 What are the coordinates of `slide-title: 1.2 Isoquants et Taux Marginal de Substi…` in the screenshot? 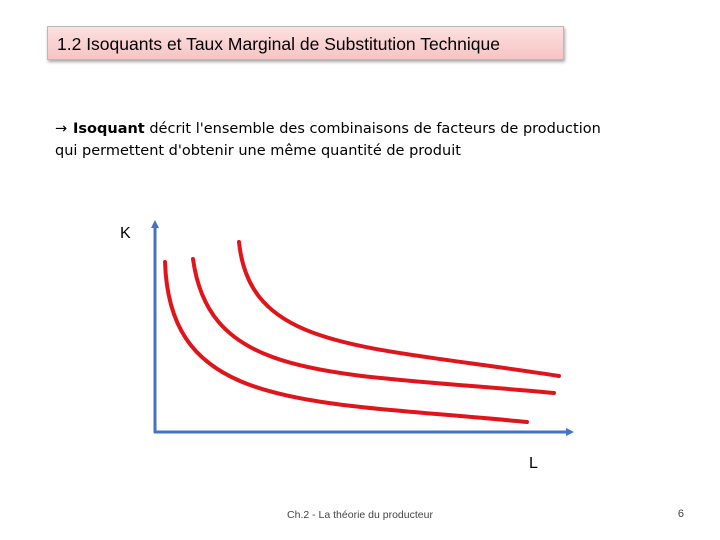 It's located at (278, 44).